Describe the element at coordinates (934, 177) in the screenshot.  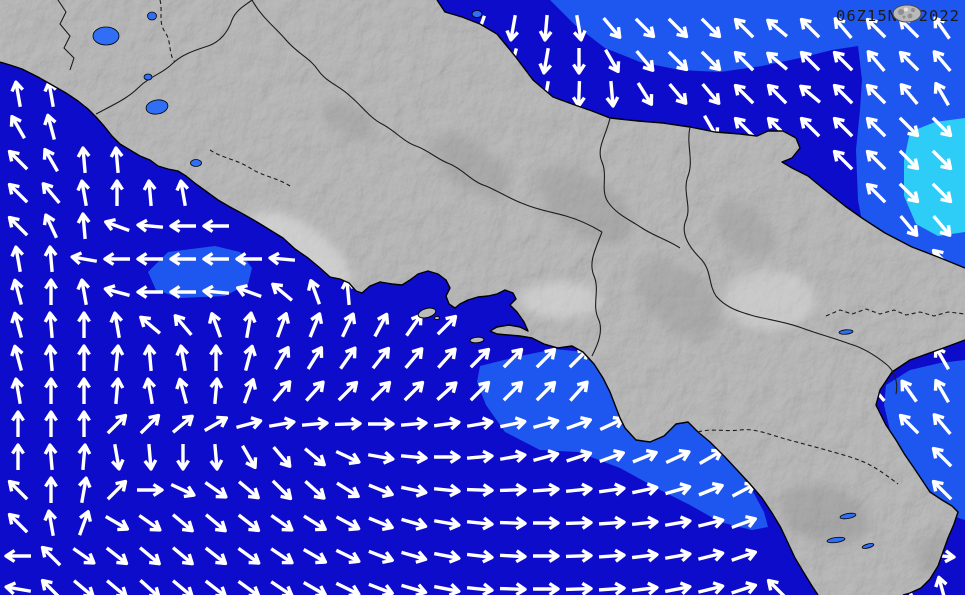
I see `sea-strong-region-cyan` at that location.